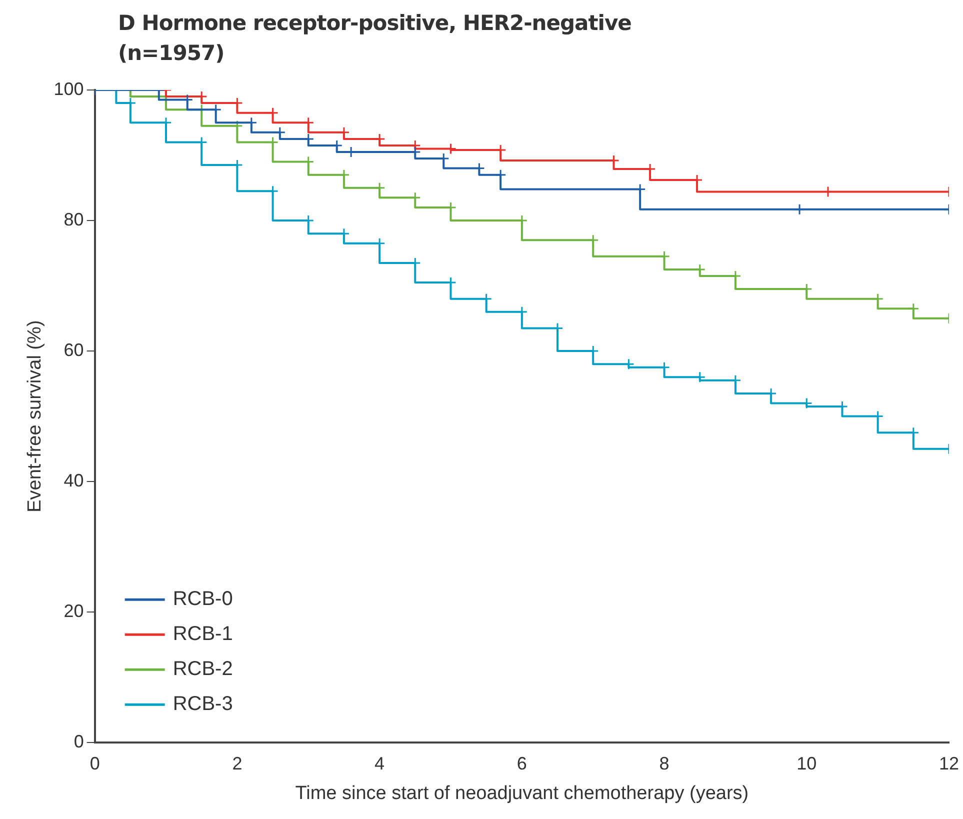 This screenshot has height=819, width=963. What do you see at coordinates (74, 219) in the screenshot?
I see `y-tick-label: 80` at bounding box center [74, 219].